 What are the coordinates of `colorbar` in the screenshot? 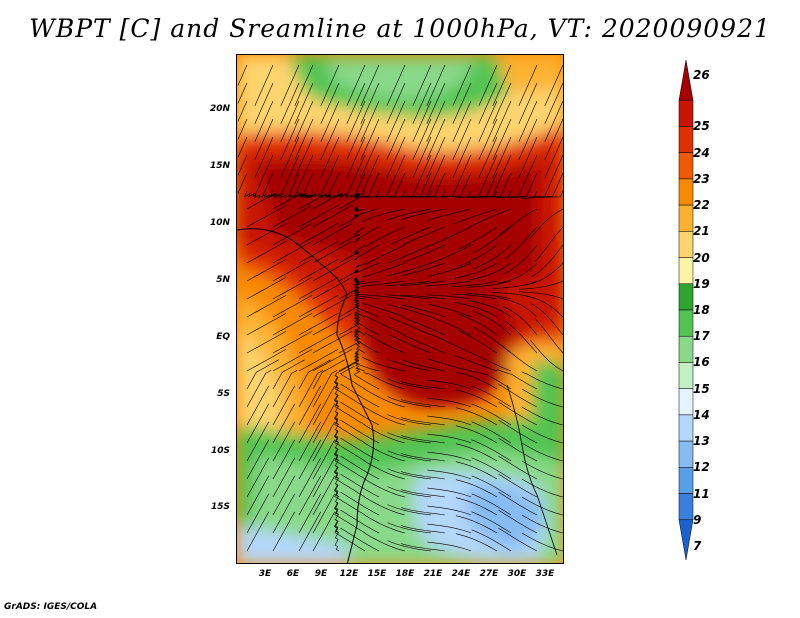 It's located at (686, 310).